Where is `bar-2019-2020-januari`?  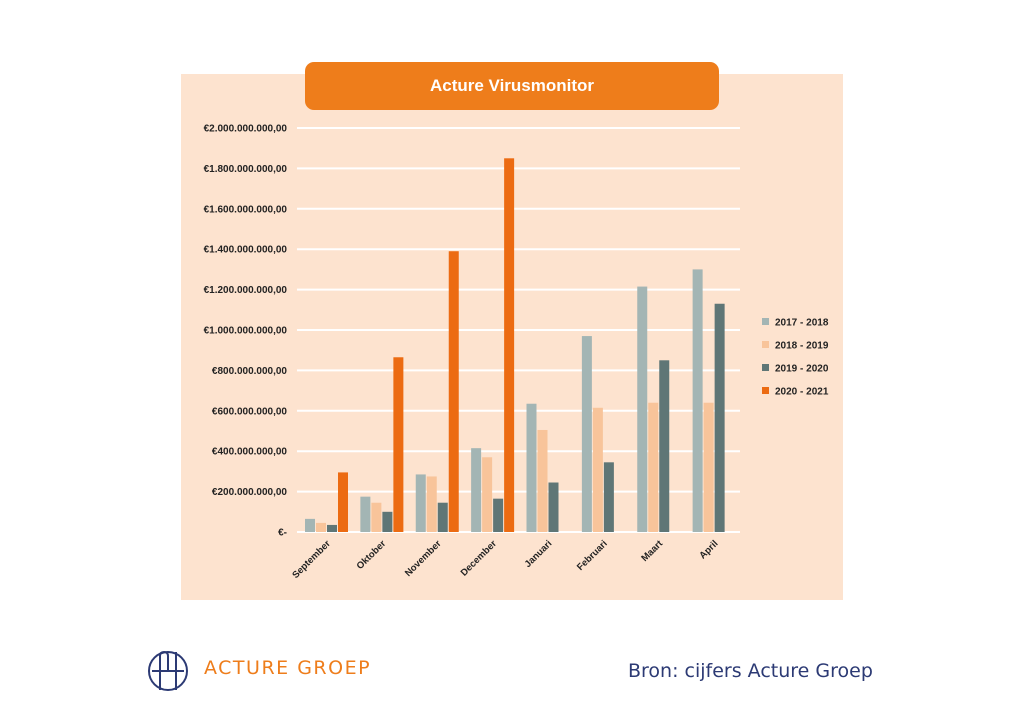 bar-2019-2020-januari is located at coordinates (553, 507).